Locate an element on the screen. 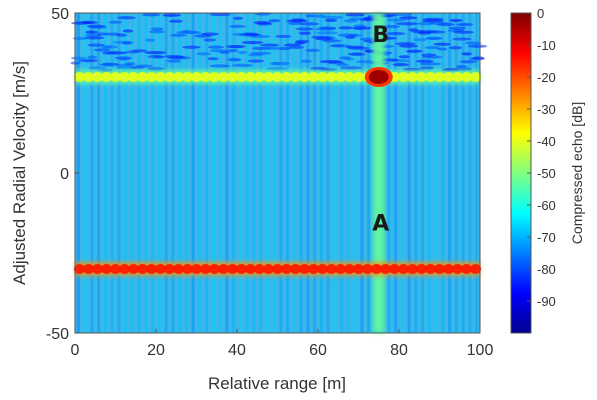 This screenshot has width=597, height=400. annotation-label: B is located at coordinates (380, 35).